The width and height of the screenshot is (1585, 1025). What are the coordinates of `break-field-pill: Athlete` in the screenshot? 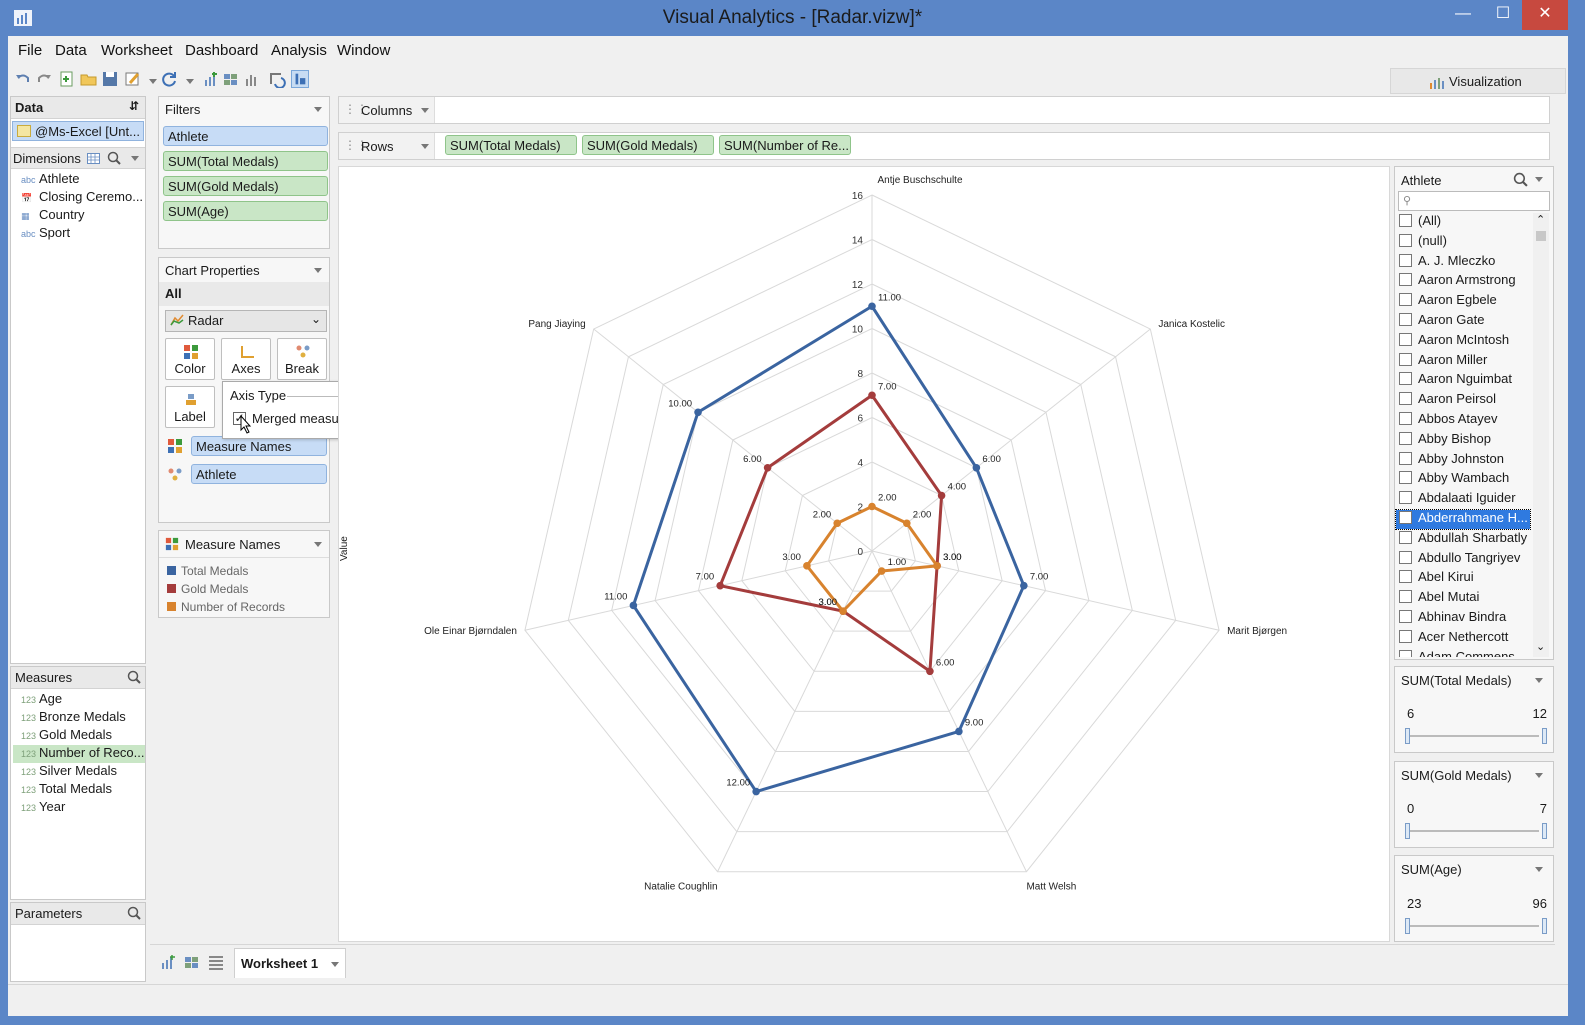 It's located at (259, 474).